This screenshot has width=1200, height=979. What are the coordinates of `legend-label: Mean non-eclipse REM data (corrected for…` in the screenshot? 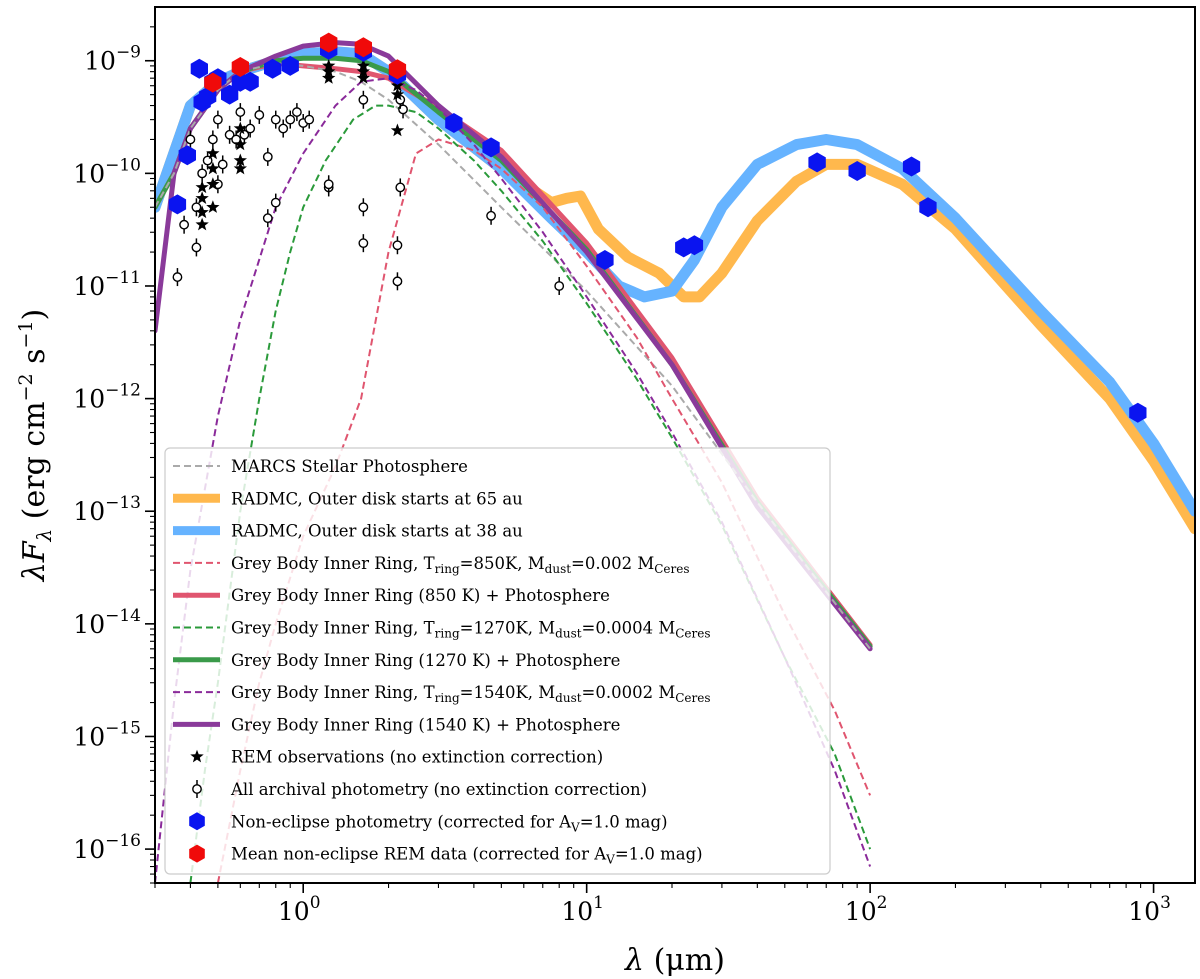 It's located at (467, 856).